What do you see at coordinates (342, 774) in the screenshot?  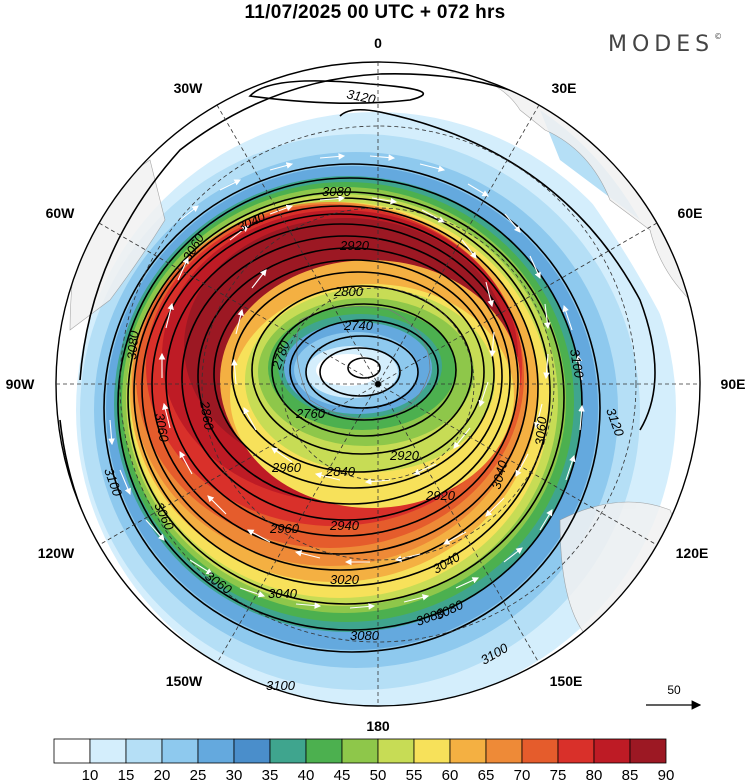 I see `colorbar-tick-label: 45` at bounding box center [342, 774].